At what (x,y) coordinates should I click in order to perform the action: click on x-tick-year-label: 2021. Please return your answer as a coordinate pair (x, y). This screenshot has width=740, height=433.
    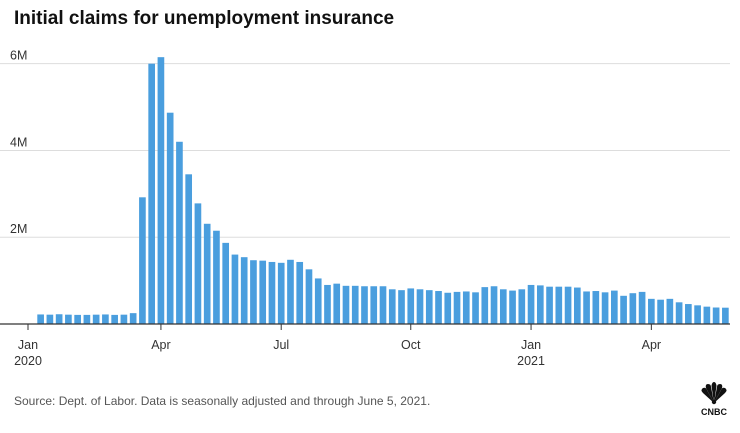
    Looking at the image, I should click on (531, 361).